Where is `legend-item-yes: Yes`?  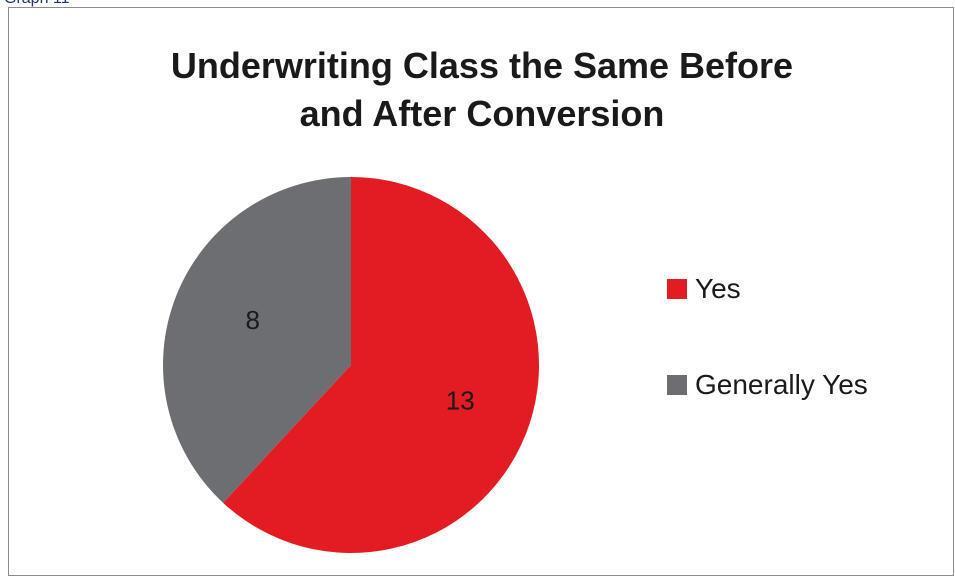 legend-item-yes: Yes is located at coordinates (802, 289).